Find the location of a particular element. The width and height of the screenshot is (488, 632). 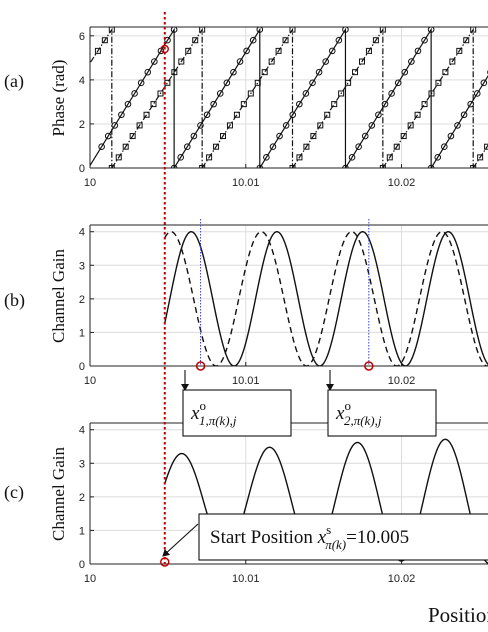

start-position-arrow is located at coordinates (180, 540).